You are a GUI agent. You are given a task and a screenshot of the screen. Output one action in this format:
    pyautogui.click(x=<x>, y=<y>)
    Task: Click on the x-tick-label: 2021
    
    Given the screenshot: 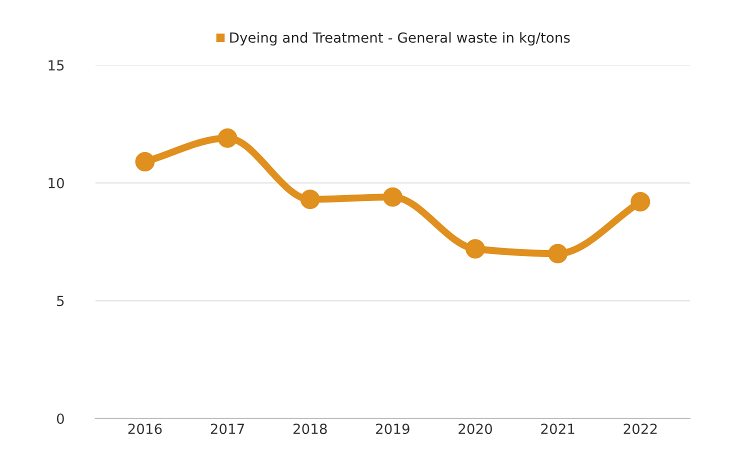 What is the action you would take?
    pyautogui.click(x=557, y=429)
    